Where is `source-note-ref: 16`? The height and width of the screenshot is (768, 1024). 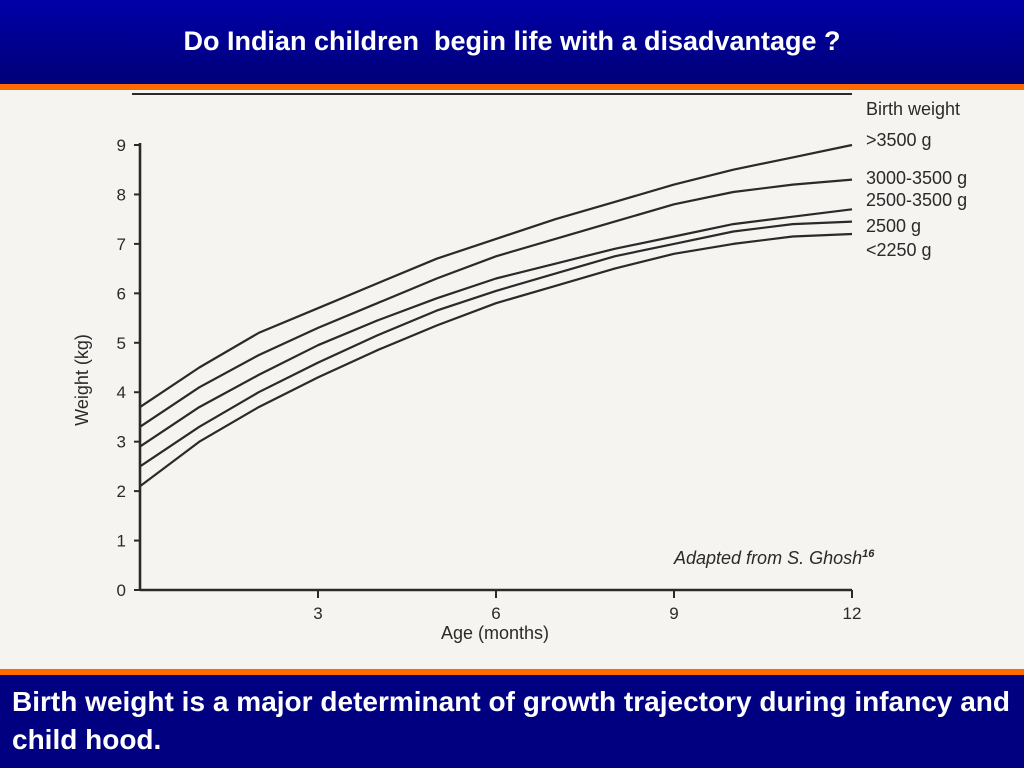
source-note-ref: 16 is located at coordinates (868, 554).